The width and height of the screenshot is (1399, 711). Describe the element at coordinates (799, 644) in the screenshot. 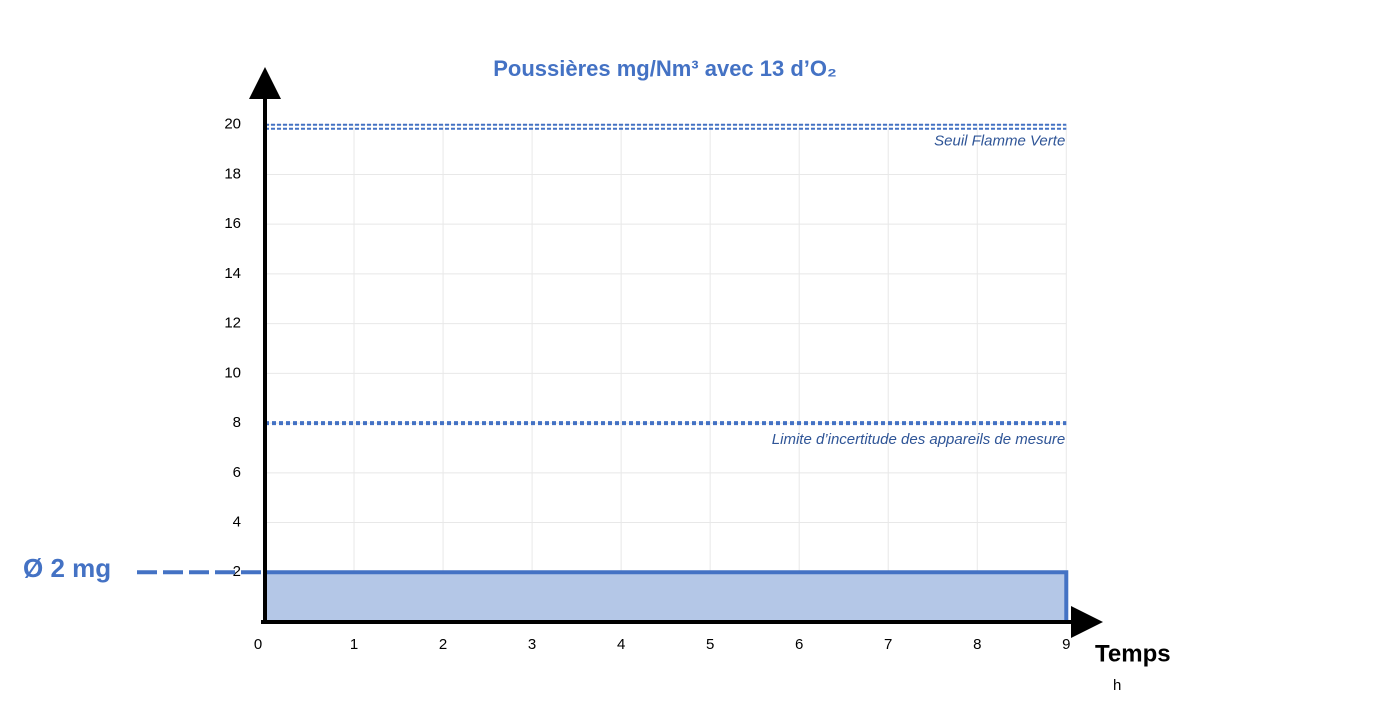

I see `x-tick-label: 6` at that location.